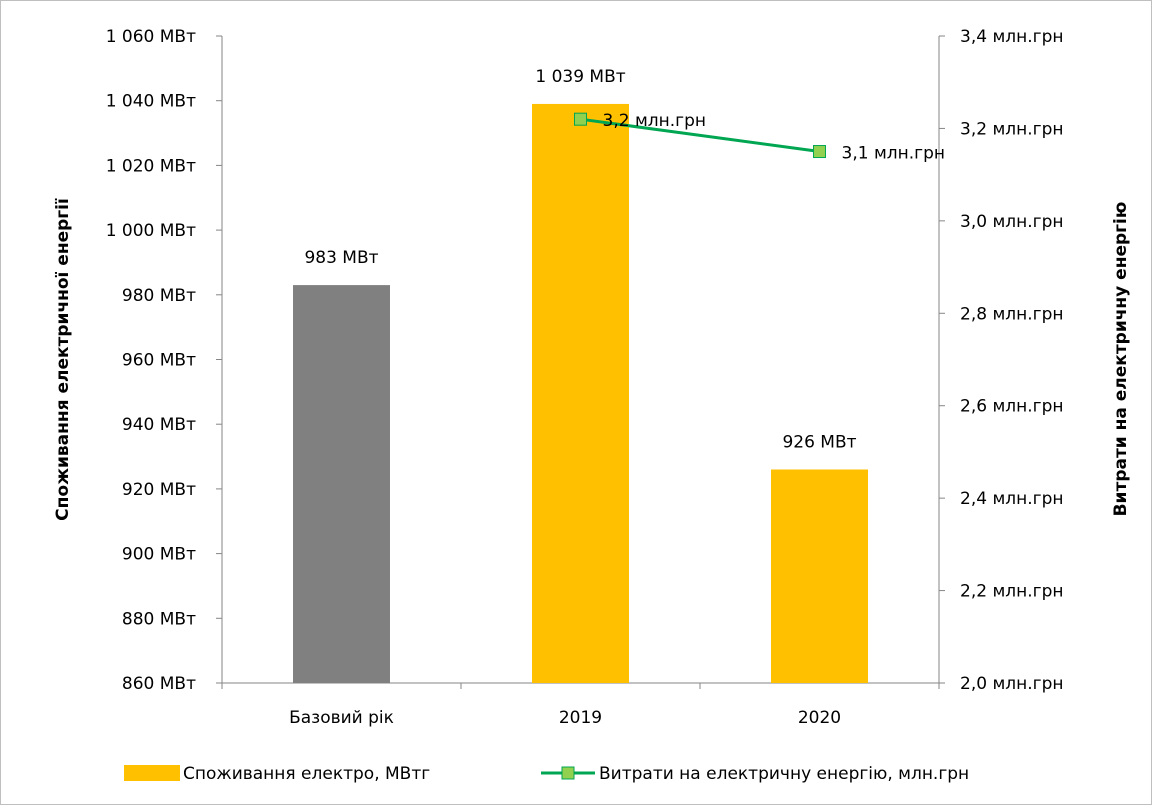 The image size is (1152, 809). I want to click on x-tick-label: Базовий рік, so click(341, 718).